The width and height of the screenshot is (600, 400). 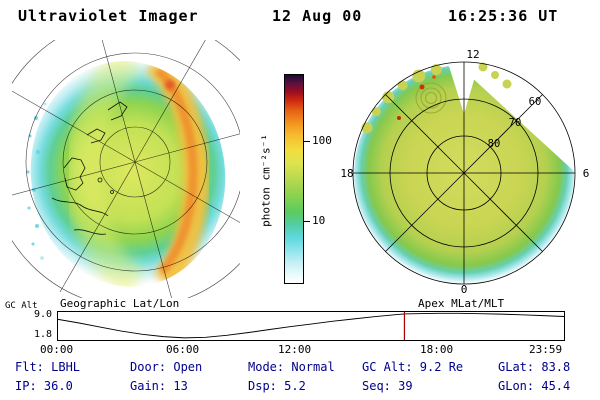 I want to click on gc-alt-plot, so click(x=311, y=326).